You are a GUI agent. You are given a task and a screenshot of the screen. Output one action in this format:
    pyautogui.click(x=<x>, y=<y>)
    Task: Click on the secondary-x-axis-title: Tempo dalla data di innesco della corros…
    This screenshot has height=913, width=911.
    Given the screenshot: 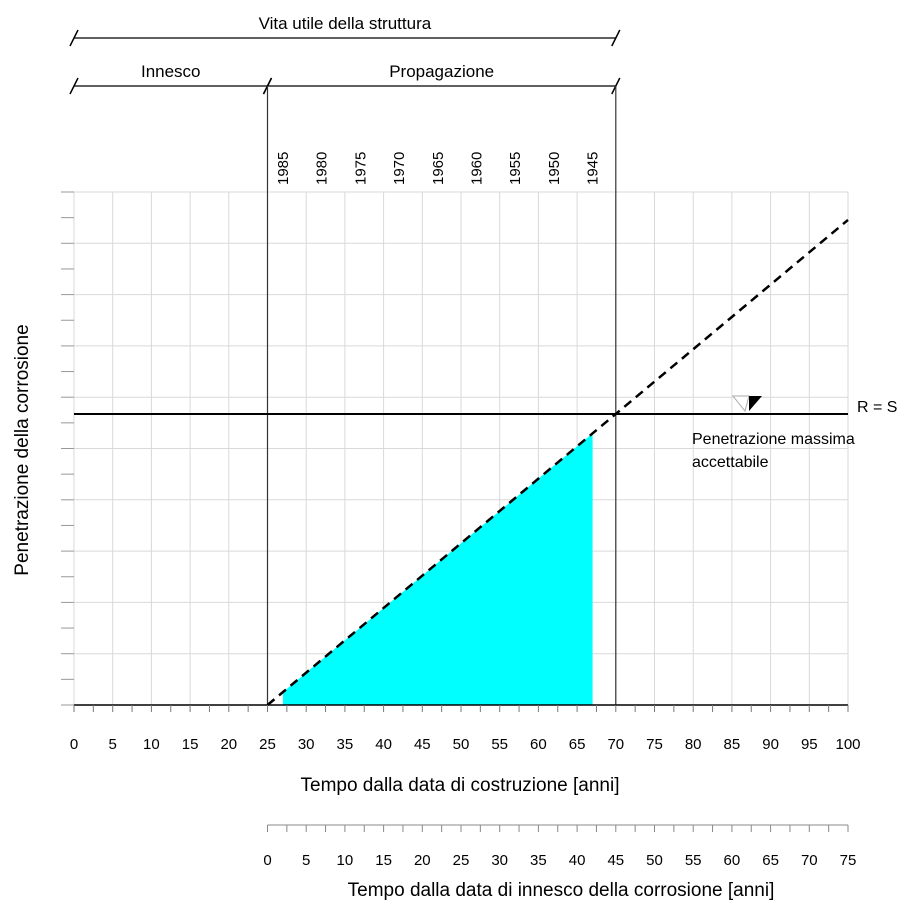 What is the action you would take?
    pyautogui.click(x=561, y=890)
    